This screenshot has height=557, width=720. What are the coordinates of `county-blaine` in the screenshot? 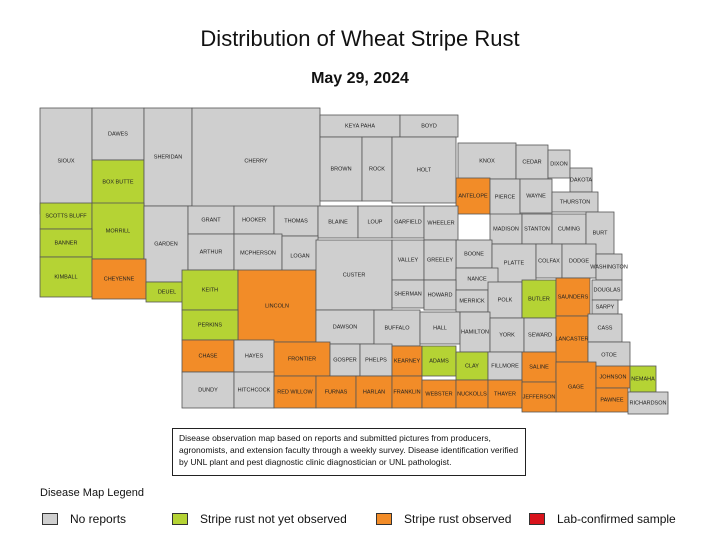 It's located at (338, 222).